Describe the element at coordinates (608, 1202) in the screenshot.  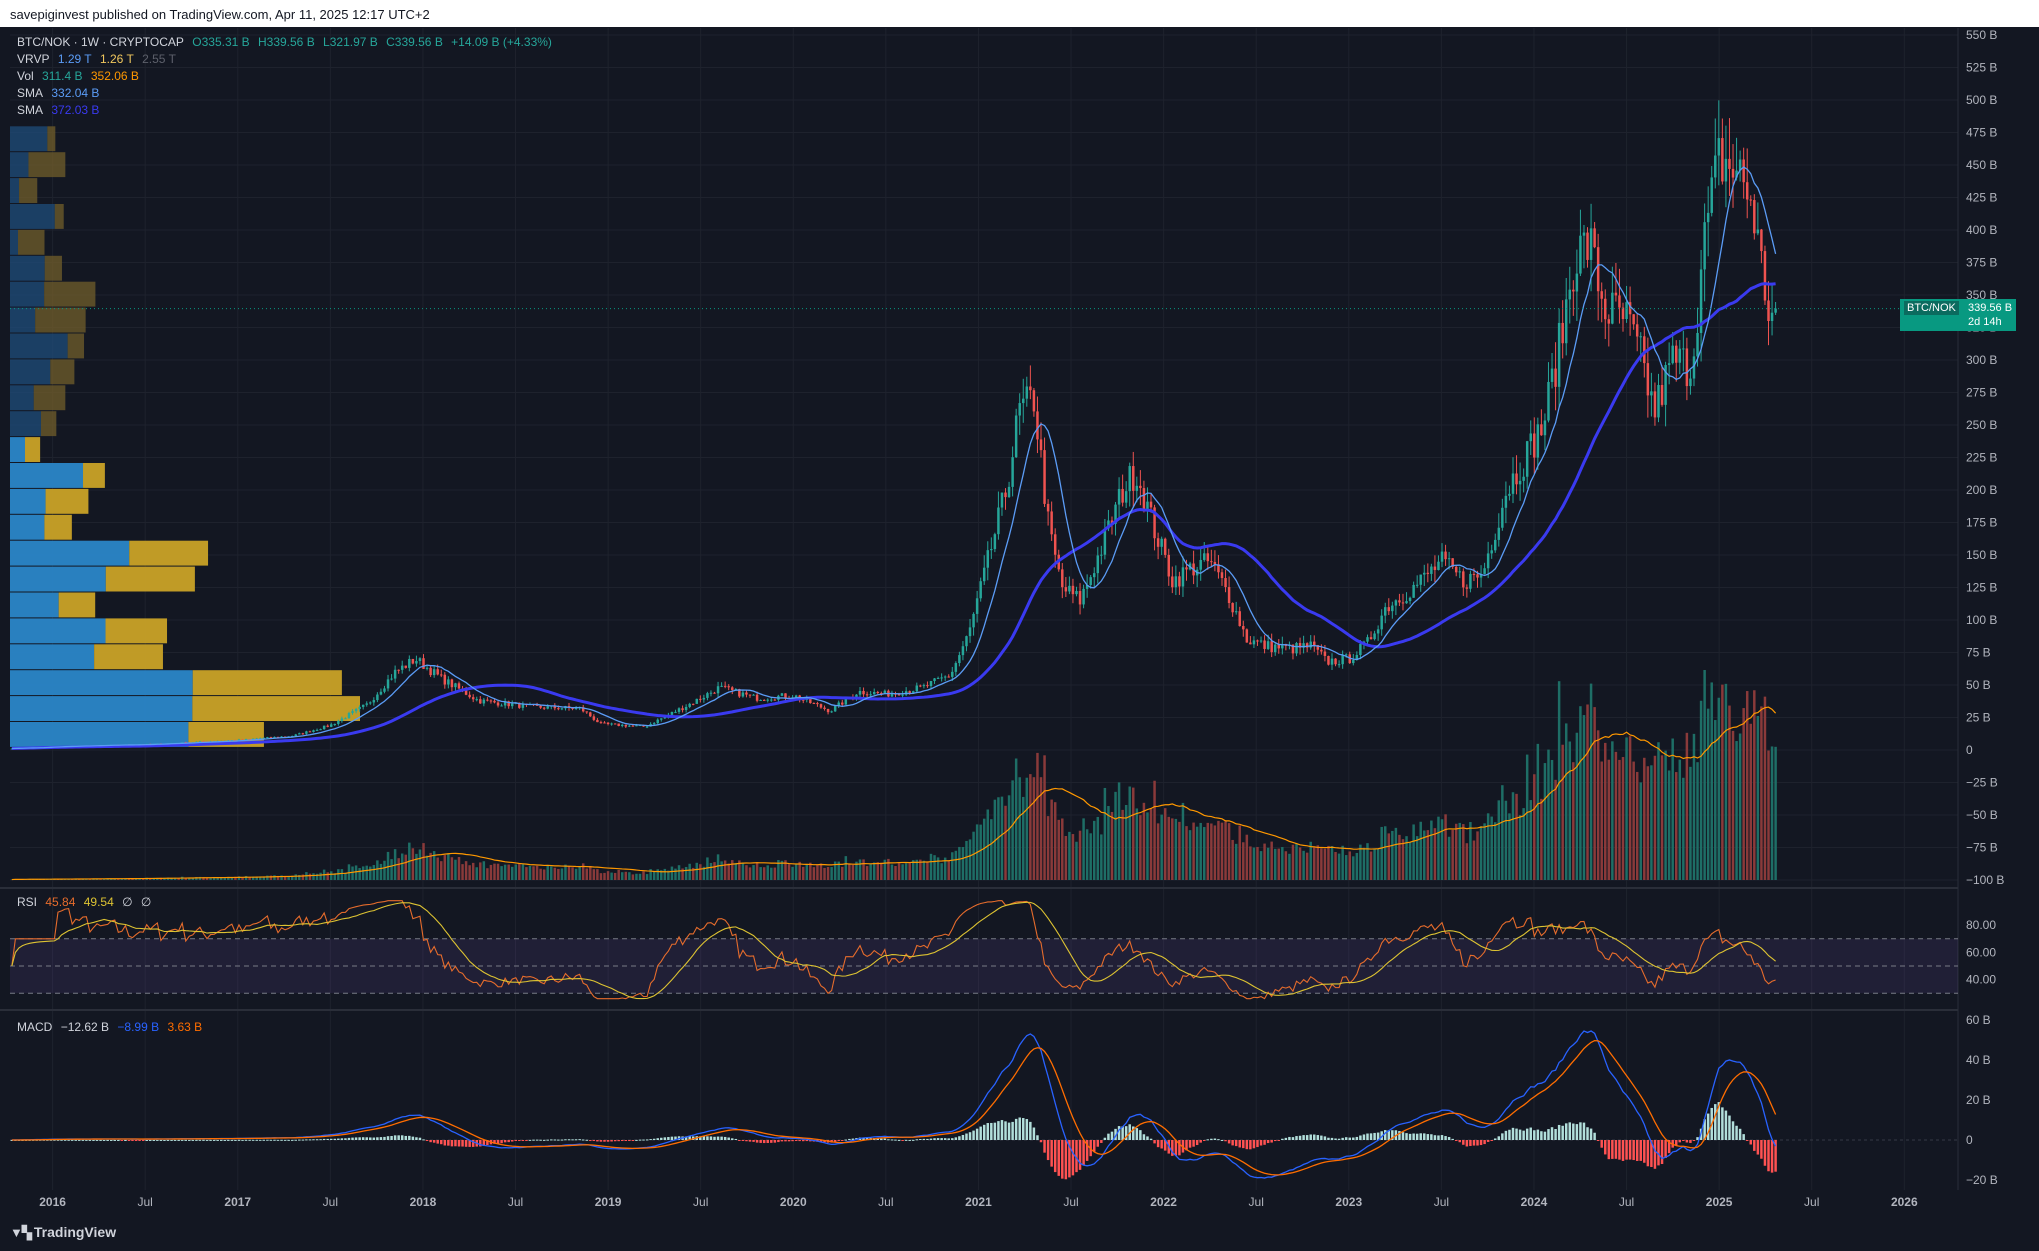
I see `time-axis-tick: 2019` at that location.